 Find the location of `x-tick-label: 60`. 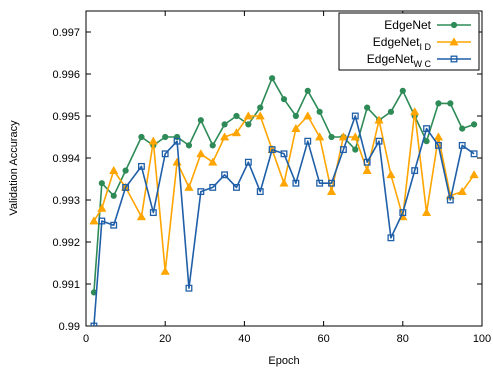

x-tick-label: 60 is located at coordinates (323, 339).